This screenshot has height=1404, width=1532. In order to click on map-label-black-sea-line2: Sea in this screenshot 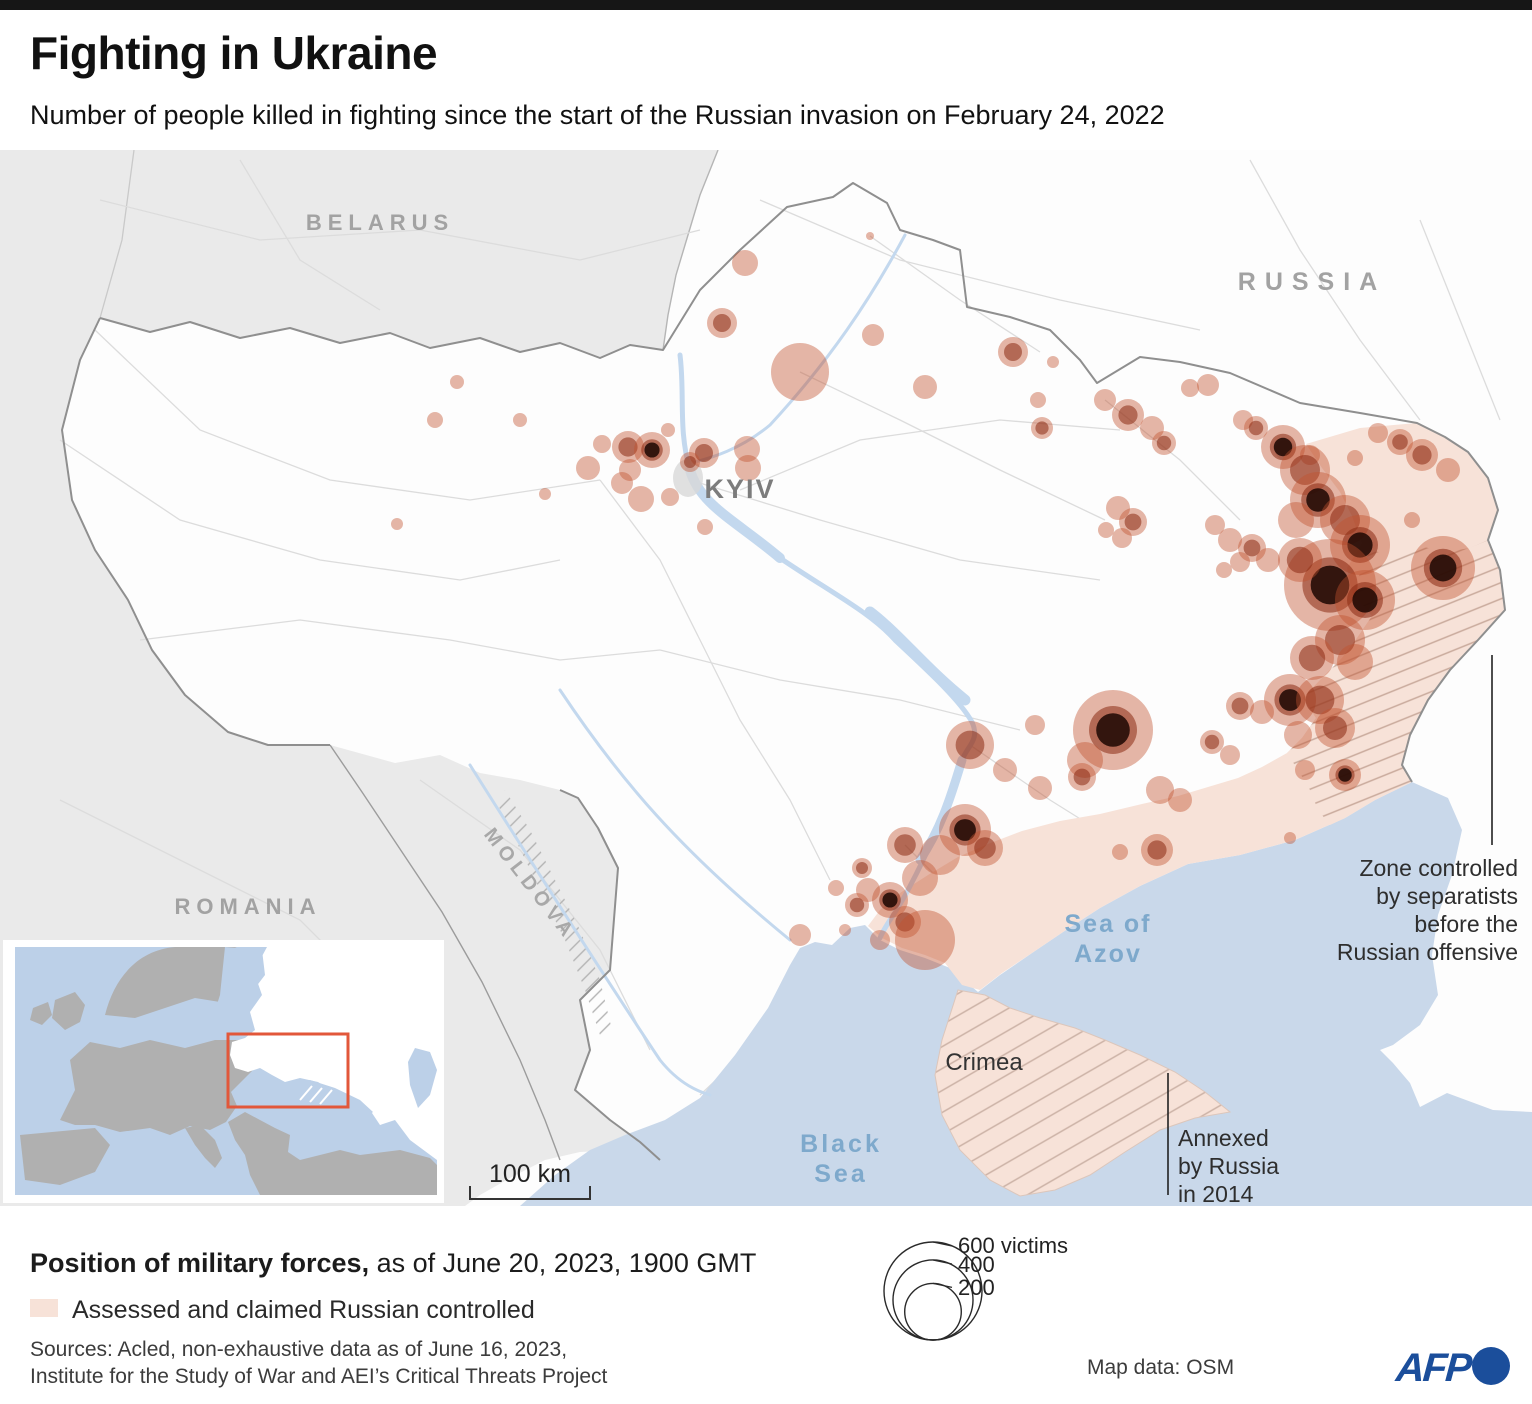, I will do `click(840, 1174)`.